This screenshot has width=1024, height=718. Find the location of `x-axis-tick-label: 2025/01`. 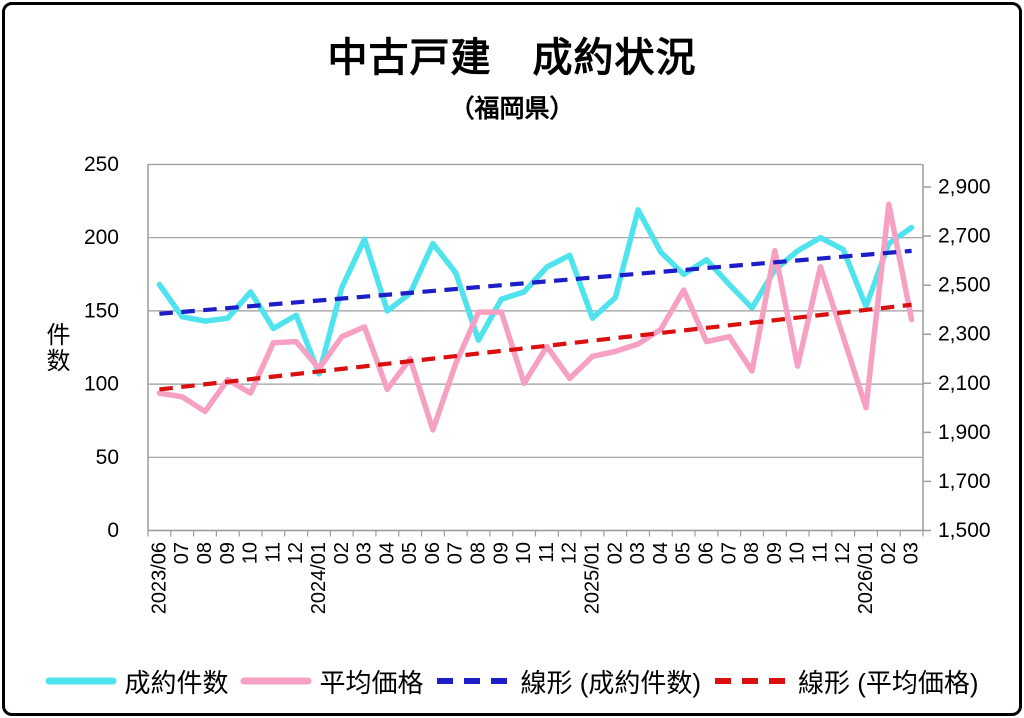

x-axis-tick-label: 2025/01 is located at coordinates (592, 578).